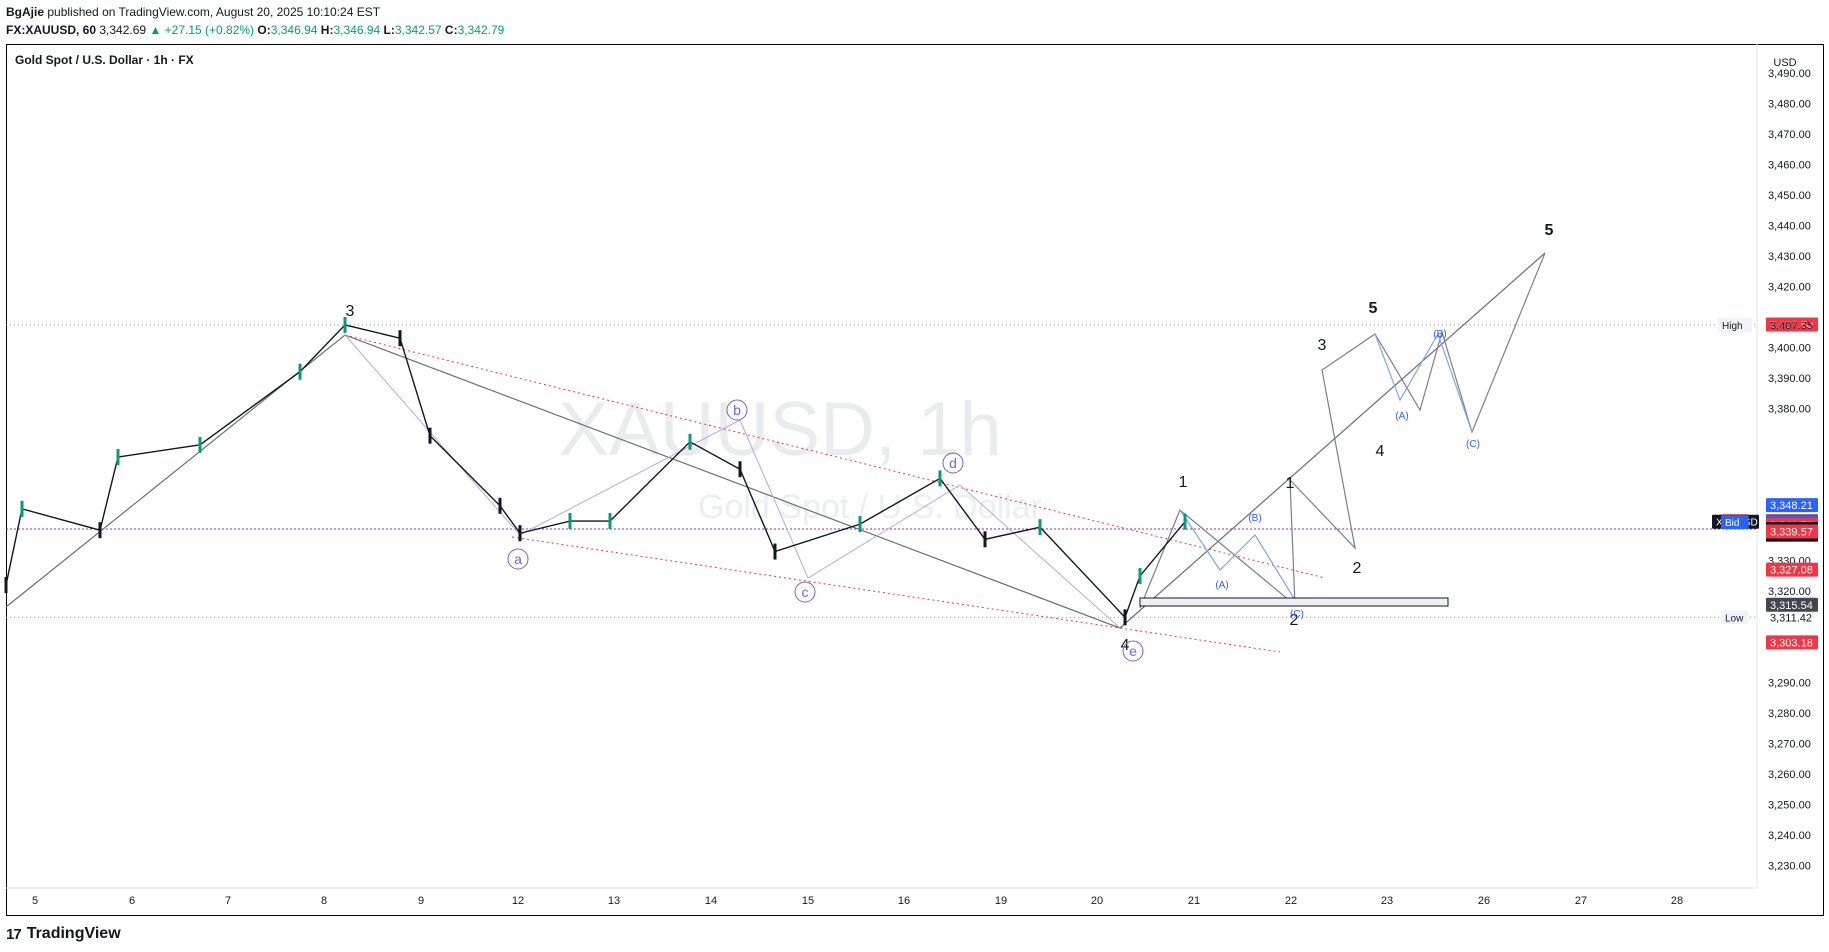  Describe the element at coordinates (264, 30) in the screenshot. I see `open-label: O:` at that location.